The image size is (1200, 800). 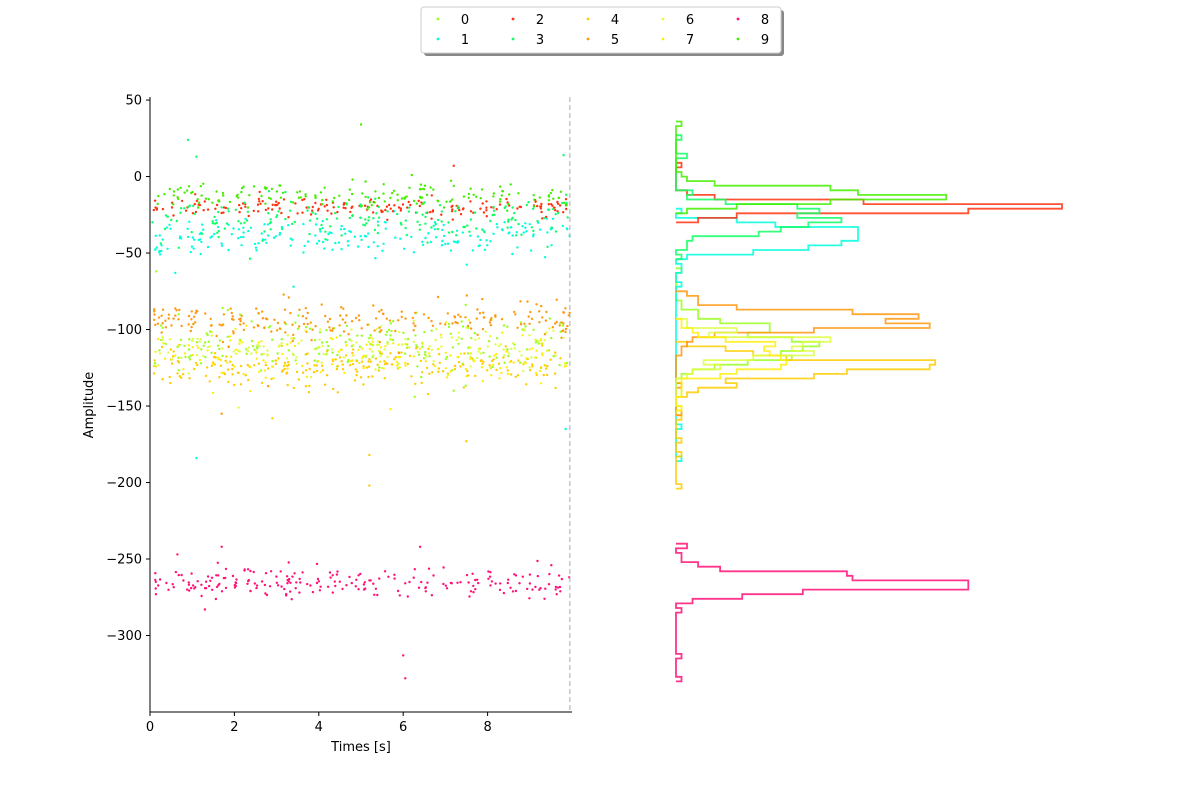 What do you see at coordinates (465, 40) in the screenshot?
I see `legend-label: 1` at bounding box center [465, 40].